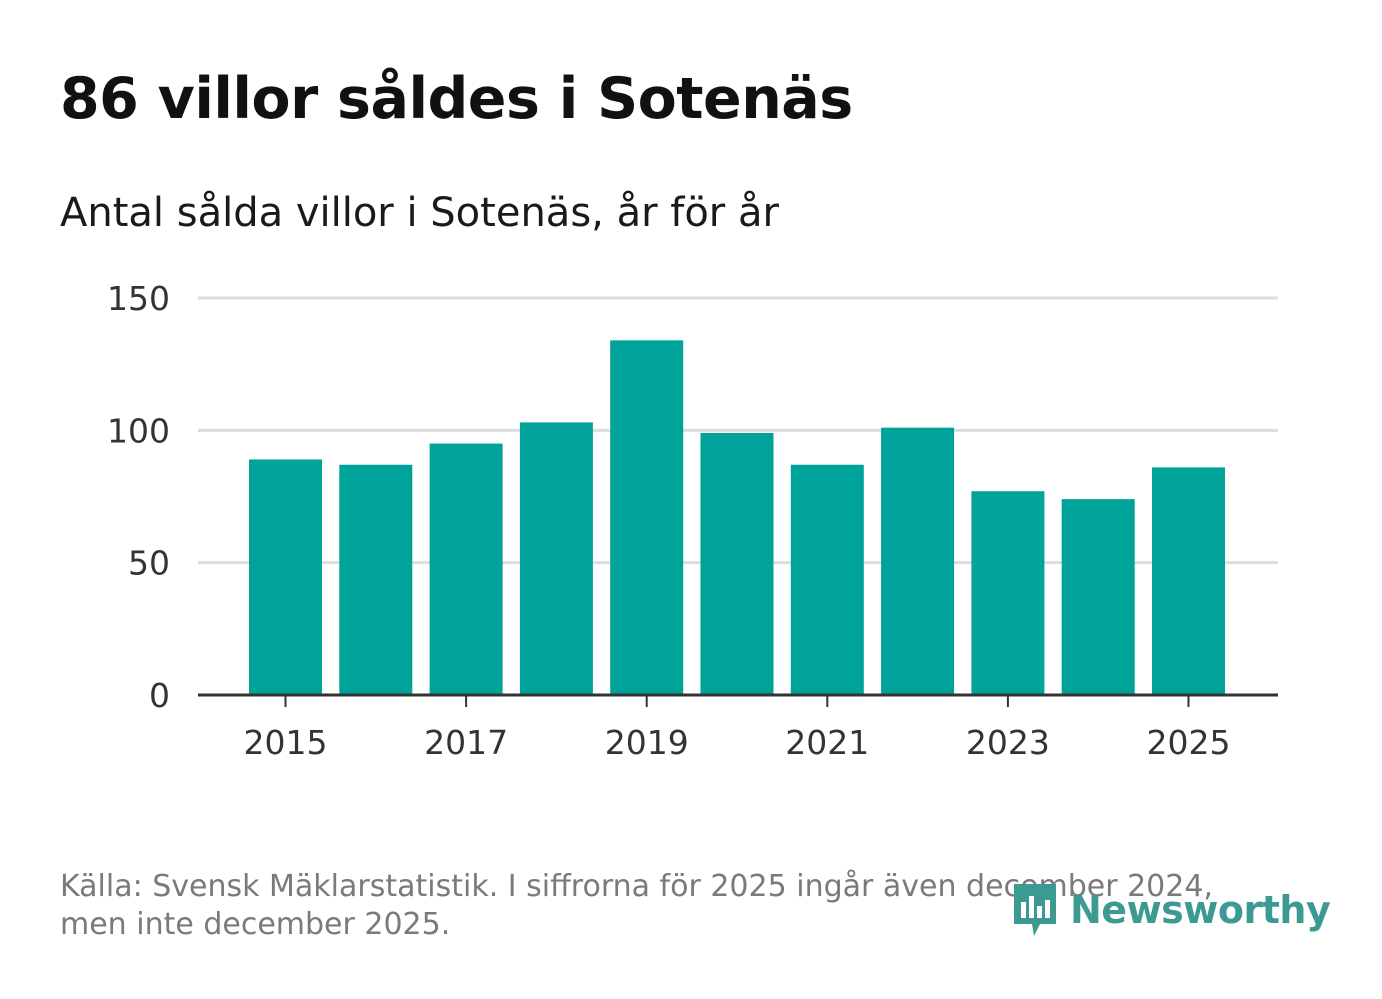  What do you see at coordinates (466, 742) in the screenshot?
I see `x-tick-label-2017: 2017` at bounding box center [466, 742].